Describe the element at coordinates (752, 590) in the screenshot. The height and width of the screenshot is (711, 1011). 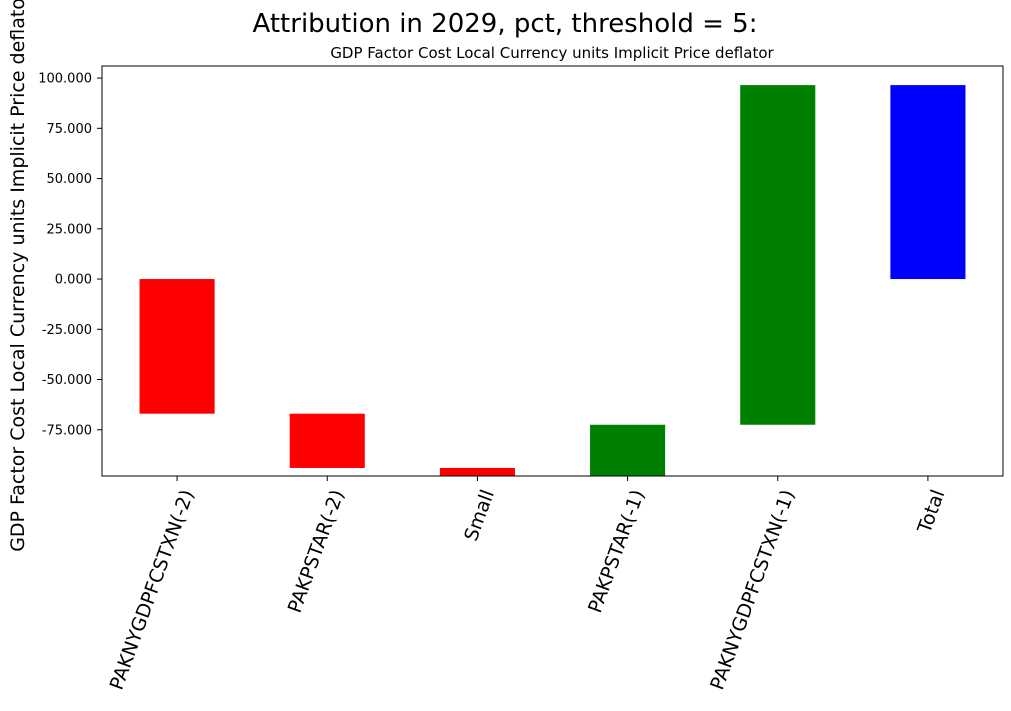
I see `x-tick-label: PAKNYGDPFCSTXN(-1)` at that location.